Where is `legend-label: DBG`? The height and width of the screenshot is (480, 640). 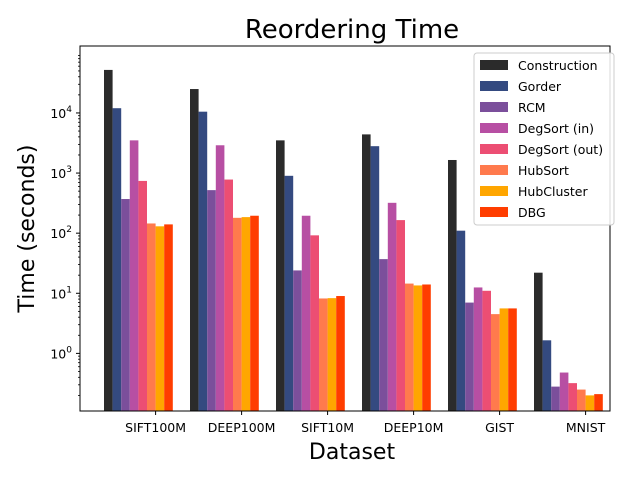 legend-label: DBG is located at coordinates (532, 212).